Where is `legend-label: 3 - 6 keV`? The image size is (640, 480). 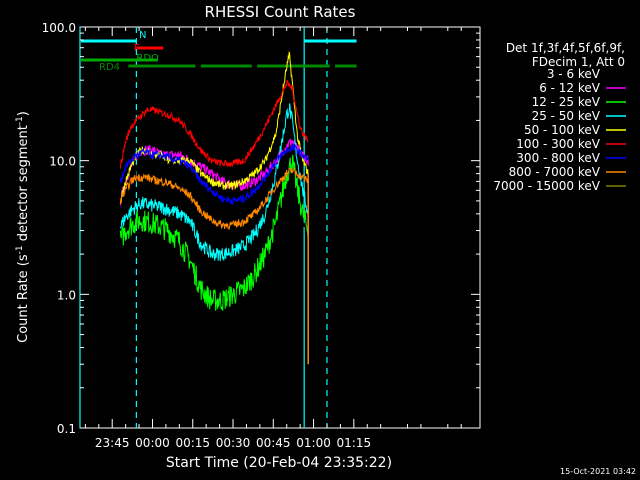
legend-label: 3 - 6 keV is located at coordinates (574, 74).